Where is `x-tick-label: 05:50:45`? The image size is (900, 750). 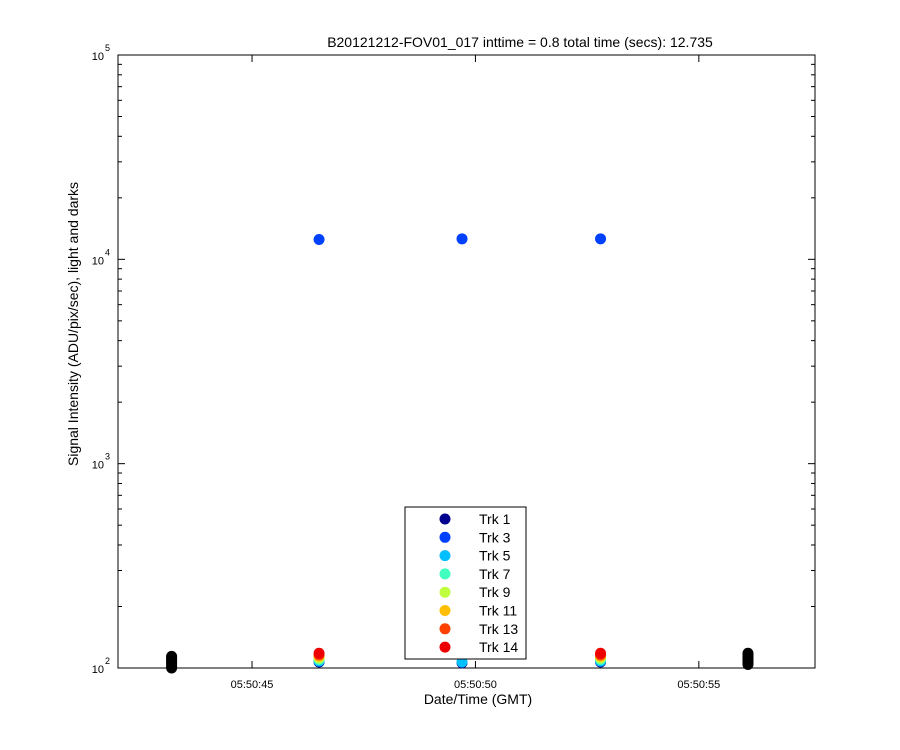
x-tick-label: 05:50:45 is located at coordinates (252, 685).